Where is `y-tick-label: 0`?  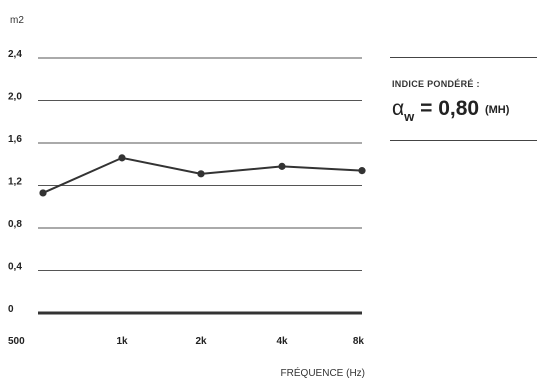 y-tick-label: 0 is located at coordinates (11, 309).